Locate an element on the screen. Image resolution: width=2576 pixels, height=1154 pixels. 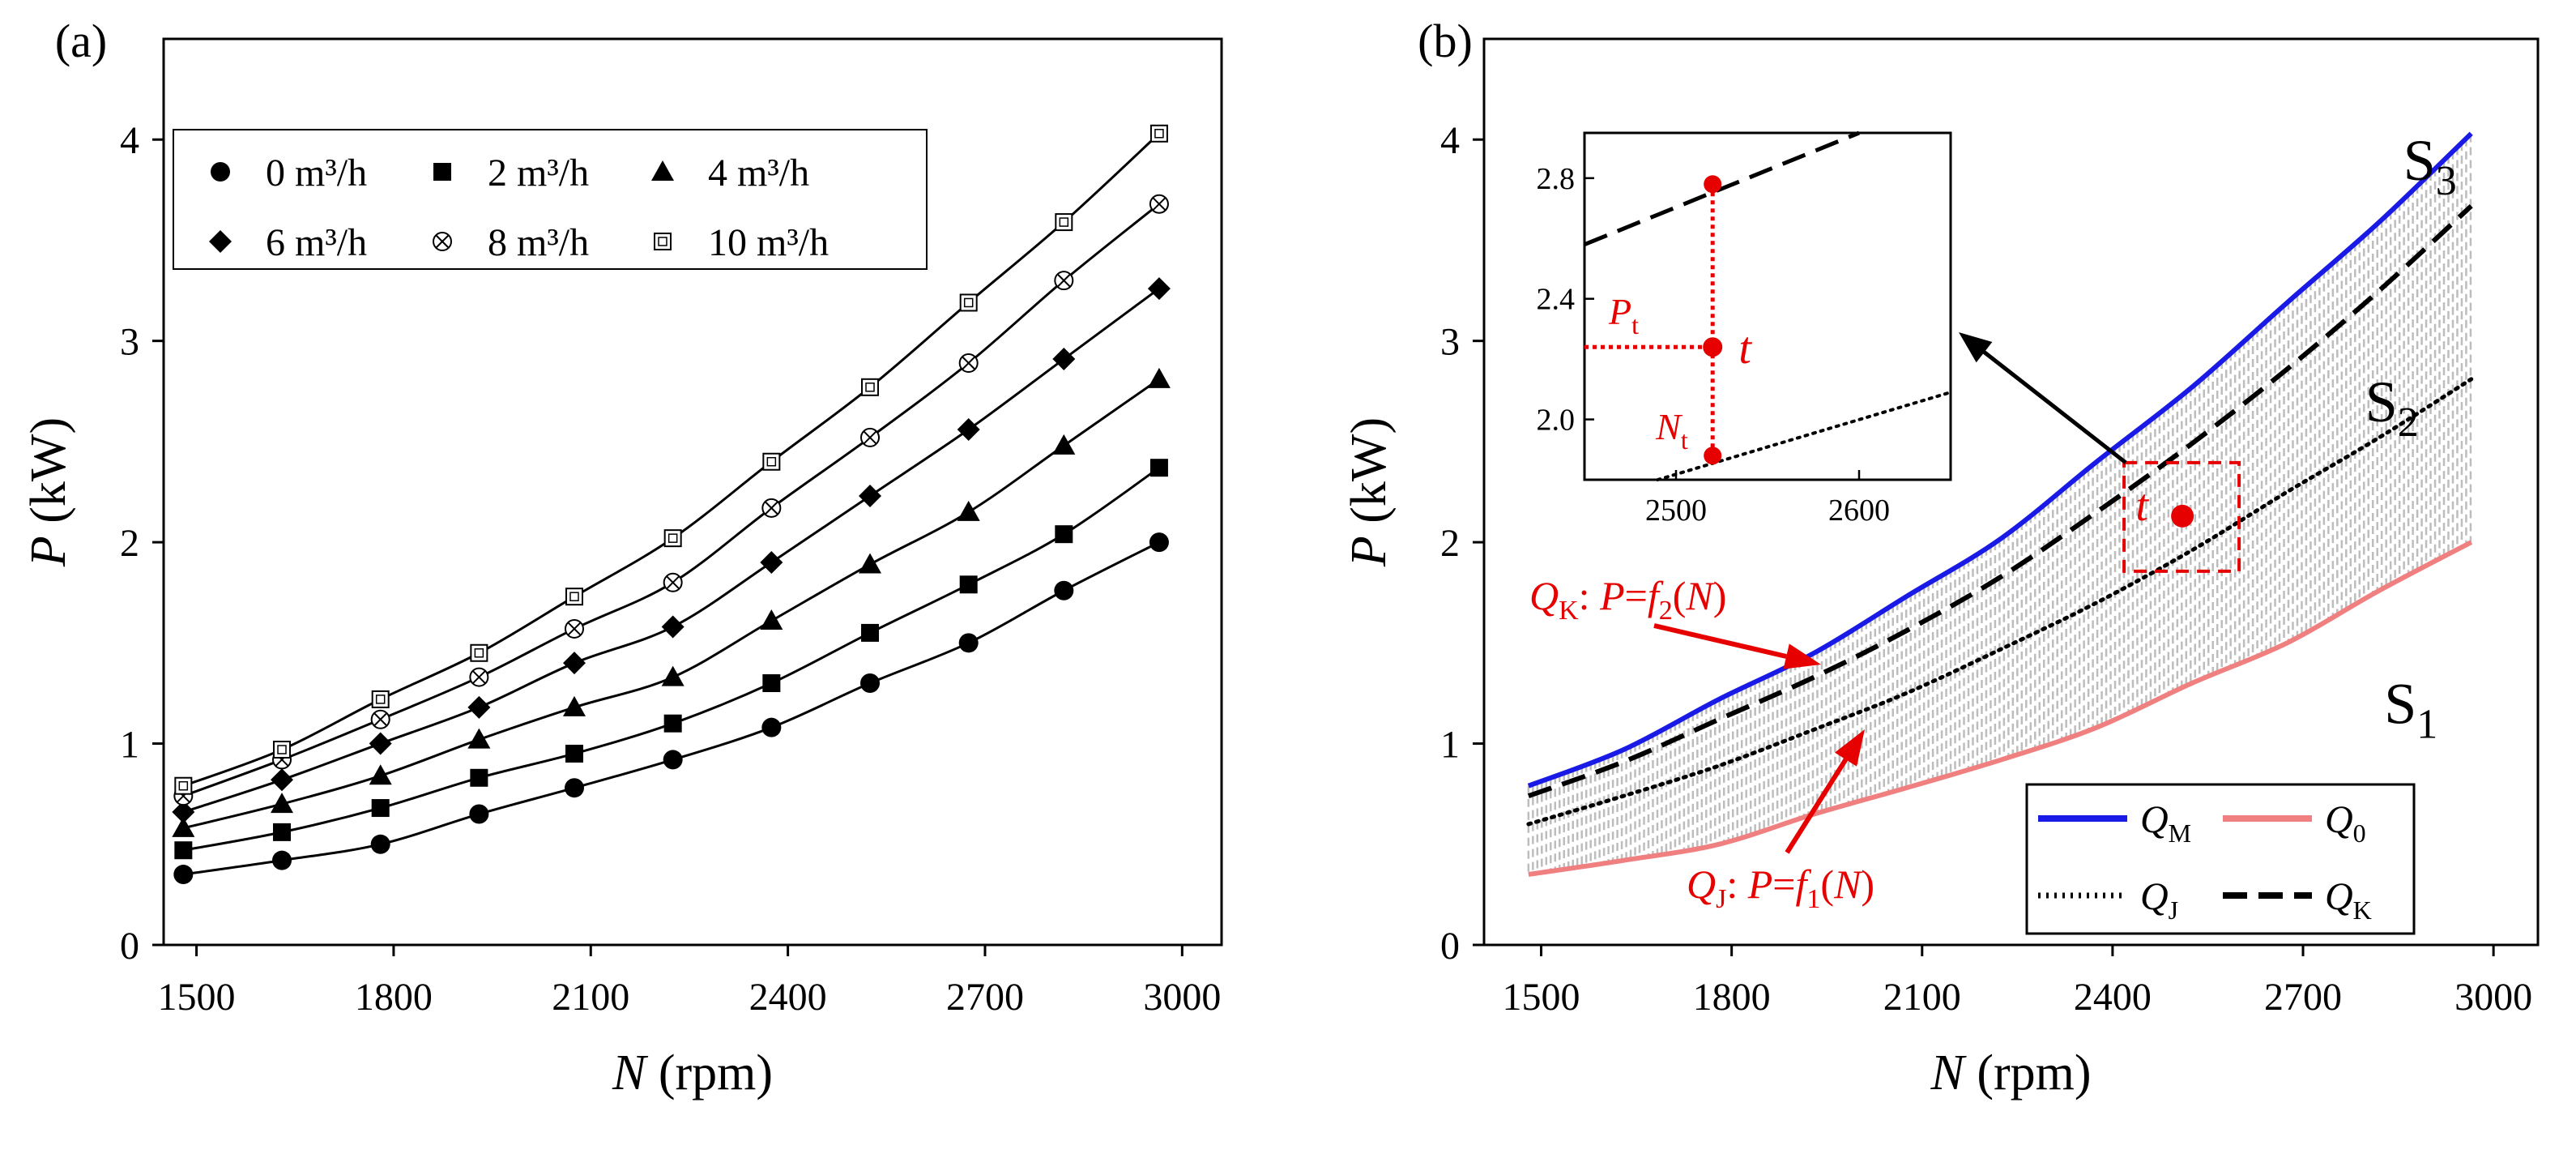
zoom-arrow-shaft is located at coordinates (2049, 403).